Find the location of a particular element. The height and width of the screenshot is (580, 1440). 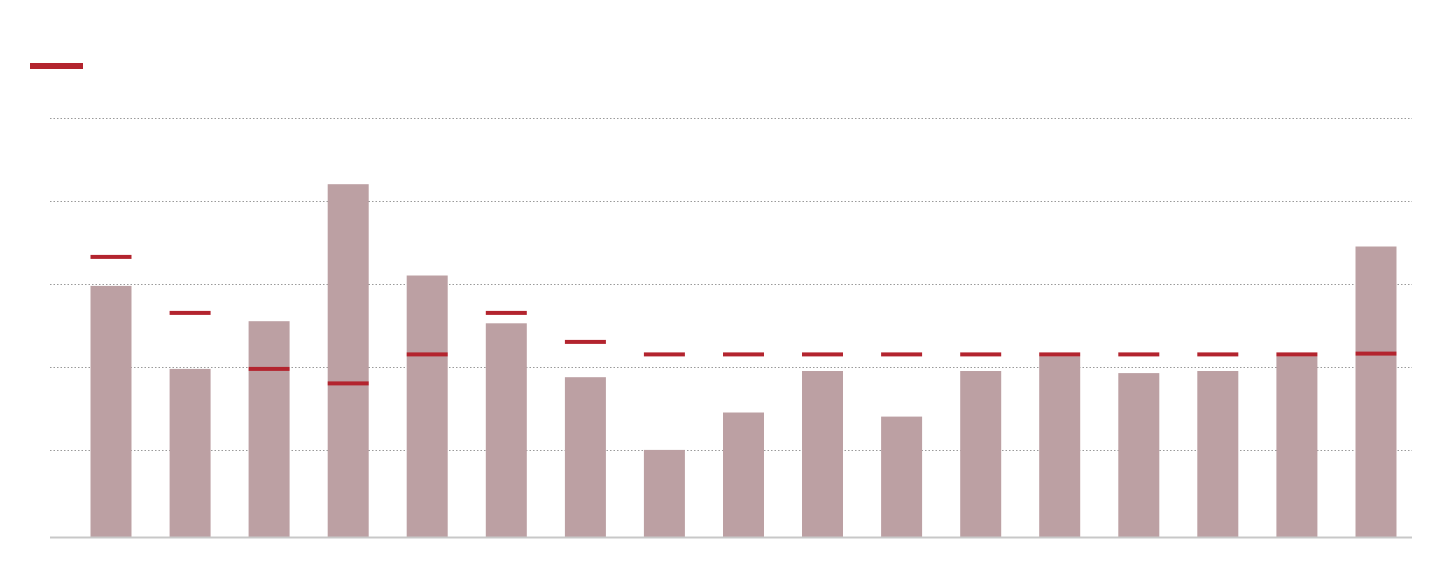

legend is located at coordinates (60, 66).